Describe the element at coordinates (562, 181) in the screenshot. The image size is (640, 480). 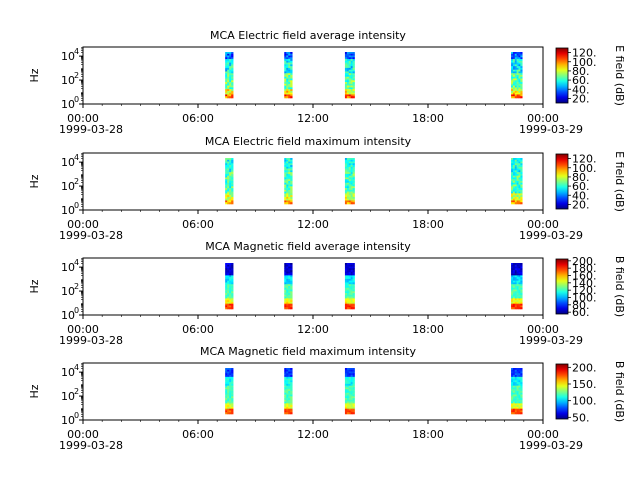
I see `colorbar` at that location.